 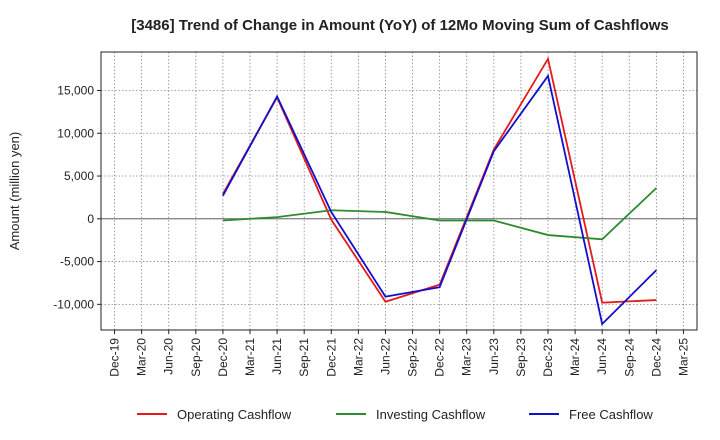 What do you see at coordinates (115, 357) in the screenshot?
I see `x-tick-label: Dec-19` at bounding box center [115, 357].